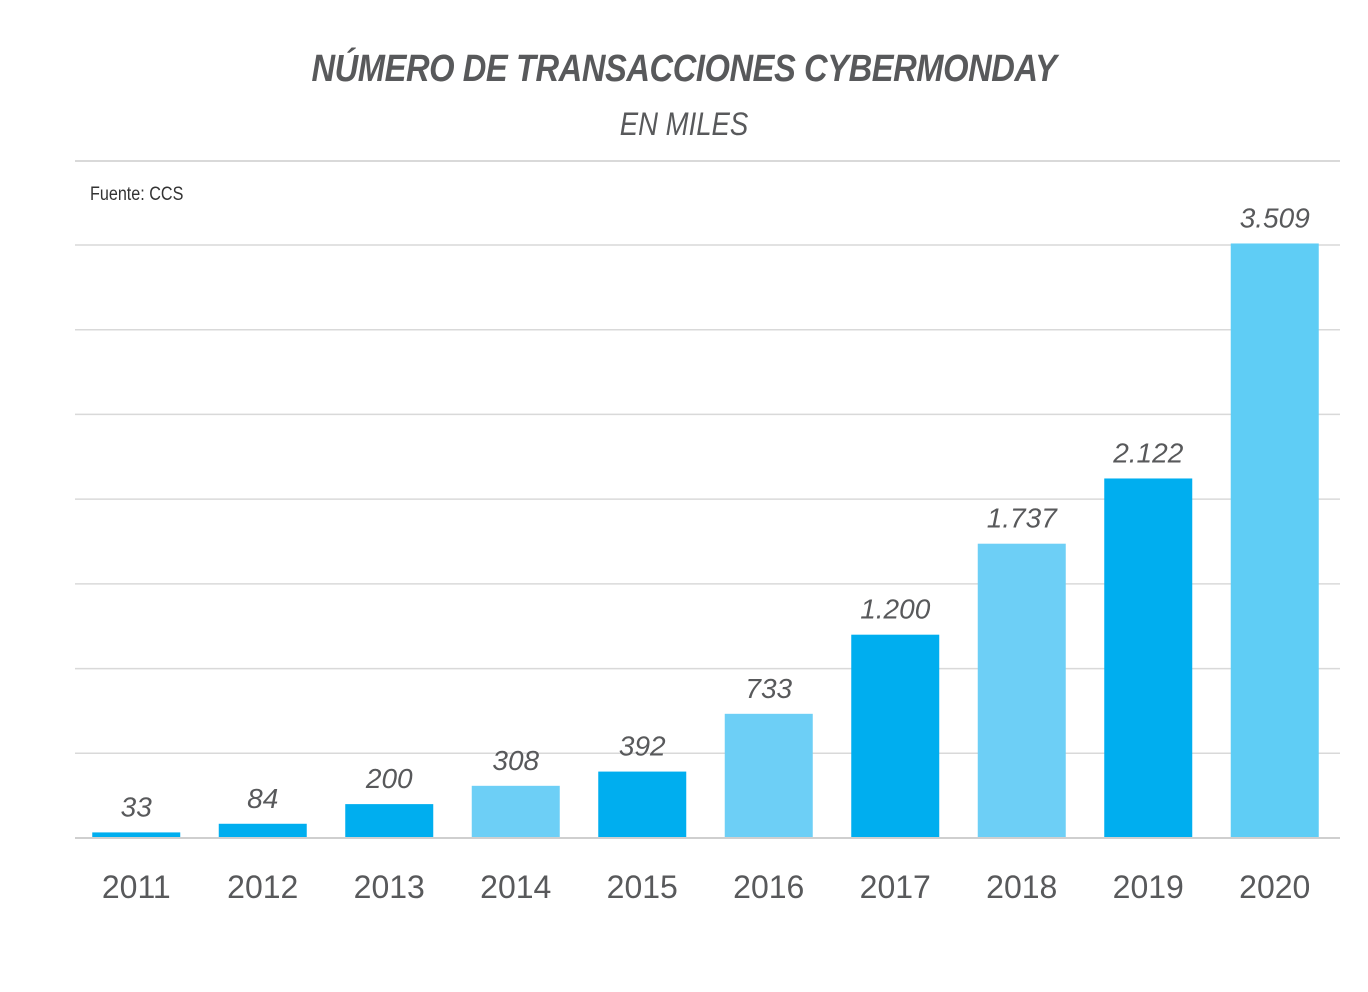 This screenshot has width=1368, height=992. I want to click on chart-title: NÚMERO DE TRANSACCIONES CYBERMONDAY, so click(684, 69).